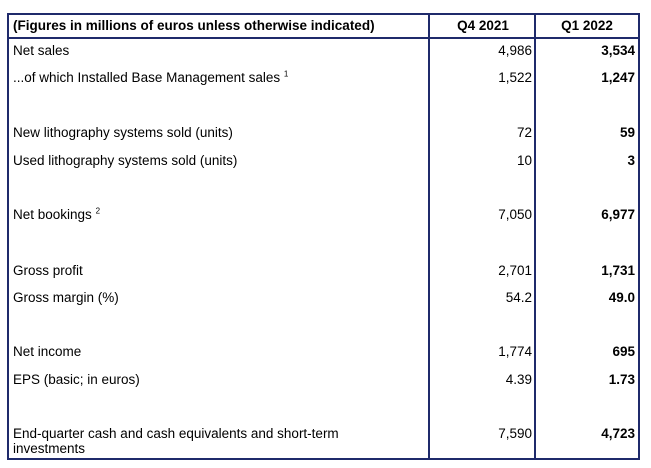 The width and height of the screenshot is (651, 468). Describe the element at coordinates (627, 132) in the screenshot. I see `row-q1-value: 59` at that location.